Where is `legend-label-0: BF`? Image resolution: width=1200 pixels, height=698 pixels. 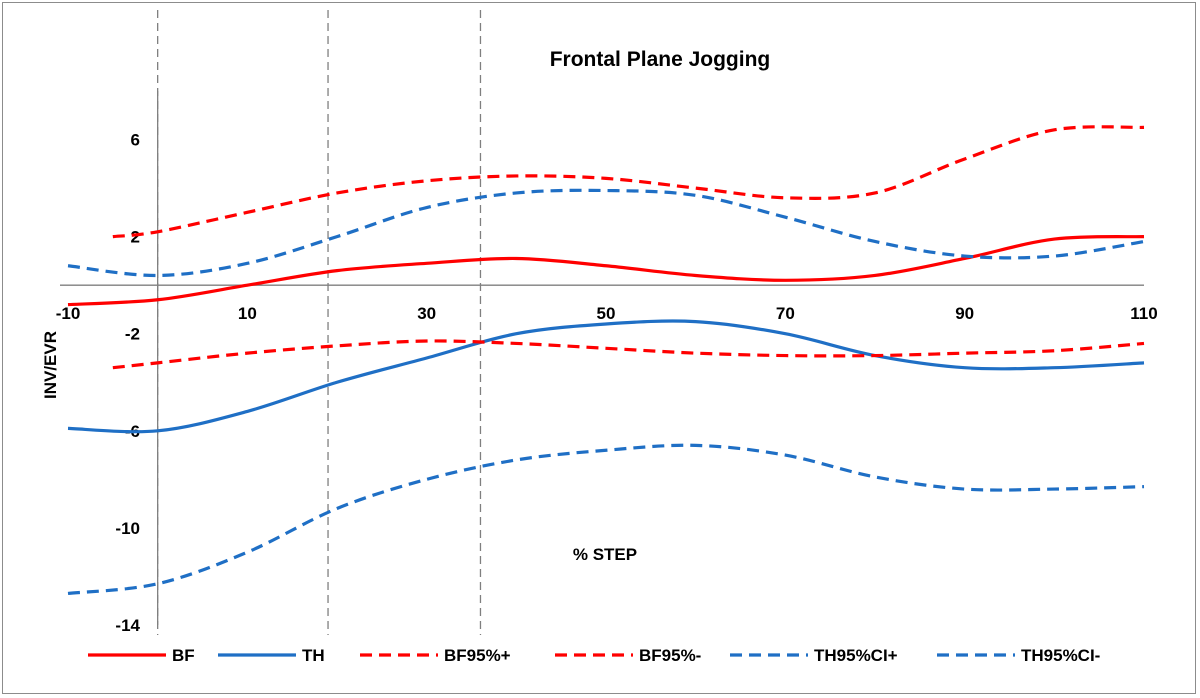
legend-label-0: BF is located at coordinates (183, 655).